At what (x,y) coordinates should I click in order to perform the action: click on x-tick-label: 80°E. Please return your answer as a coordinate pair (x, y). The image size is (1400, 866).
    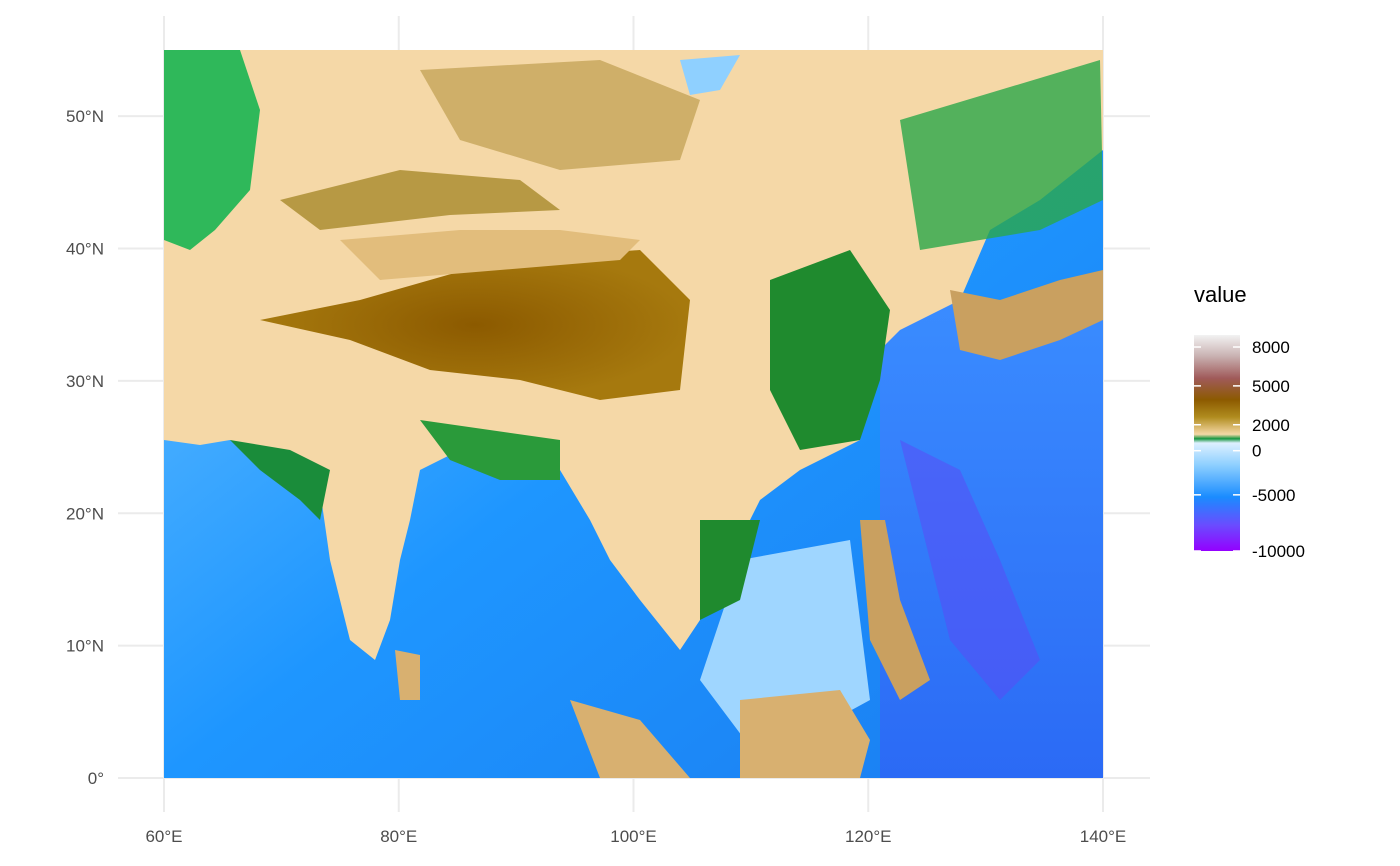
    Looking at the image, I should click on (398, 836).